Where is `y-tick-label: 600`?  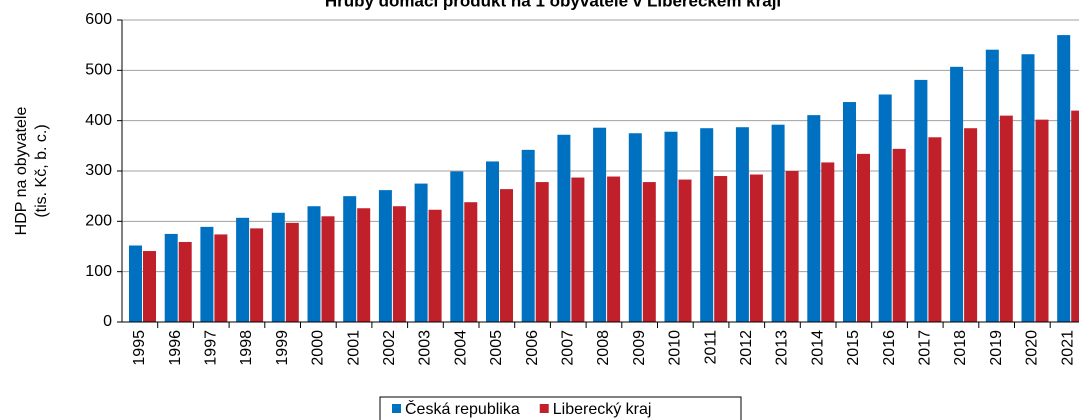
y-tick-label: 600 is located at coordinates (98, 19).